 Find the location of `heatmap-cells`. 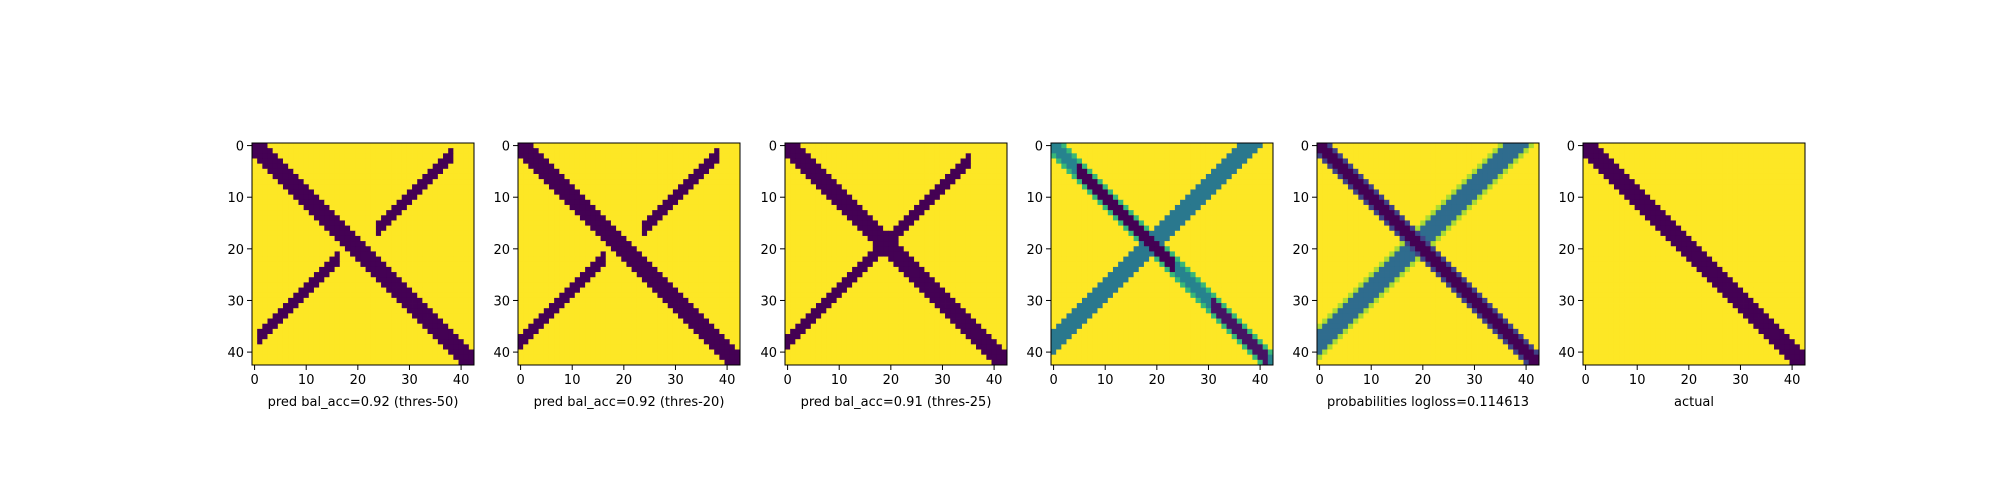

heatmap-cells is located at coordinates (363, 254).